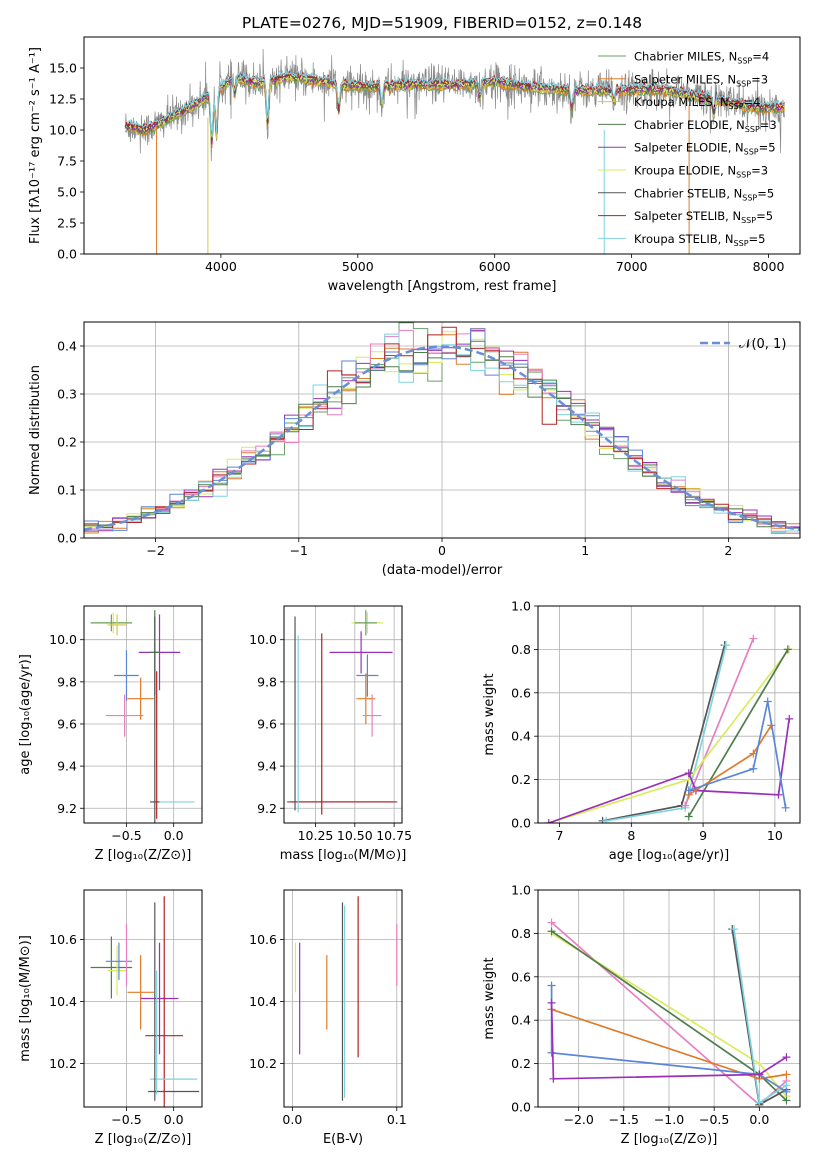  Describe the element at coordinates (728, 550) in the screenshot. I see `x-tick-label: 2` at that location.